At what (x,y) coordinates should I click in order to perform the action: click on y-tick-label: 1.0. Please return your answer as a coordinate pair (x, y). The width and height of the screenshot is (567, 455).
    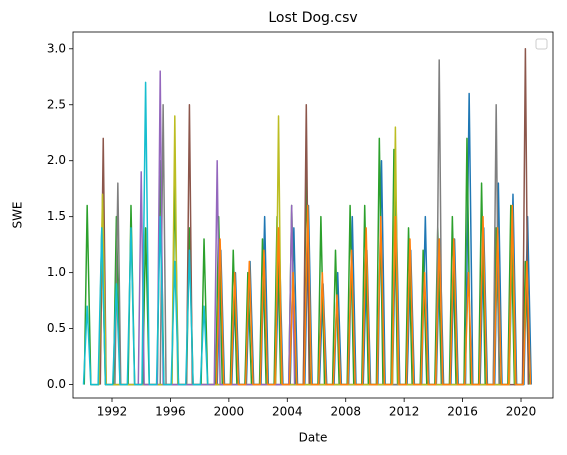
    Looking at the image, I should click on (56, 272).